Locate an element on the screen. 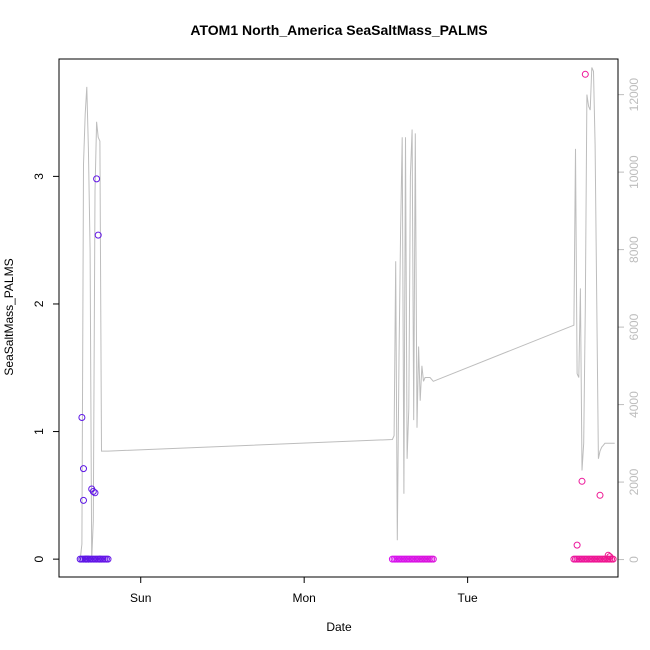  y2-tick-label: 8000 is located at coordinates (634, 249).